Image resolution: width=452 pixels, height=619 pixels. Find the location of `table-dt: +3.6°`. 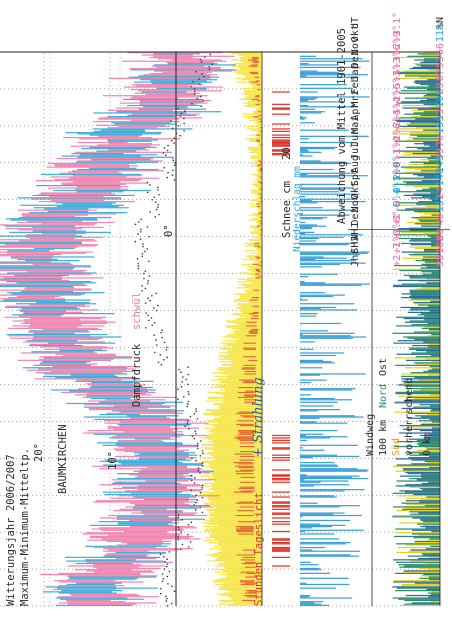

table-dt: +3.6° is located at coordinates (397, 53).